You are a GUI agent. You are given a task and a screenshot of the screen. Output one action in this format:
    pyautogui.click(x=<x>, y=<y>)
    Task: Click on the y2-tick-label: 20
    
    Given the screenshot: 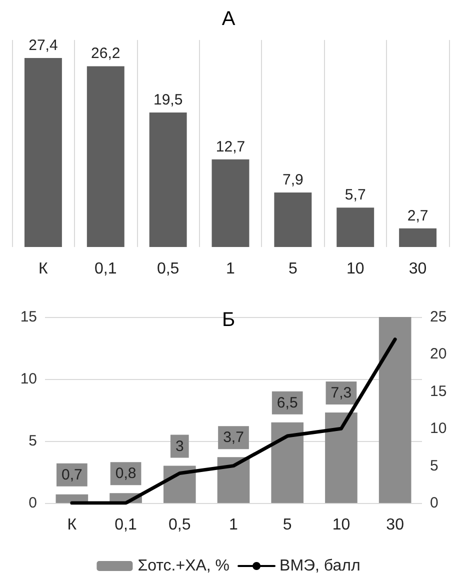 What is the action you would take?
    pyautogui.click(x=438, y=354)
    